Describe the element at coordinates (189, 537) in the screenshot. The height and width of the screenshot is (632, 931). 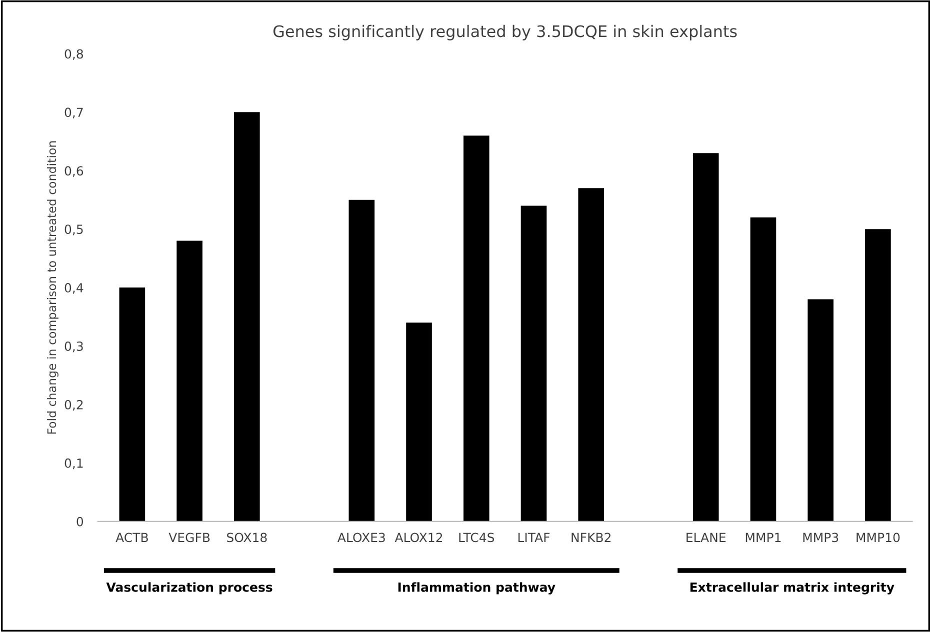
I see `x-tick-label: VEGFB` at that location.